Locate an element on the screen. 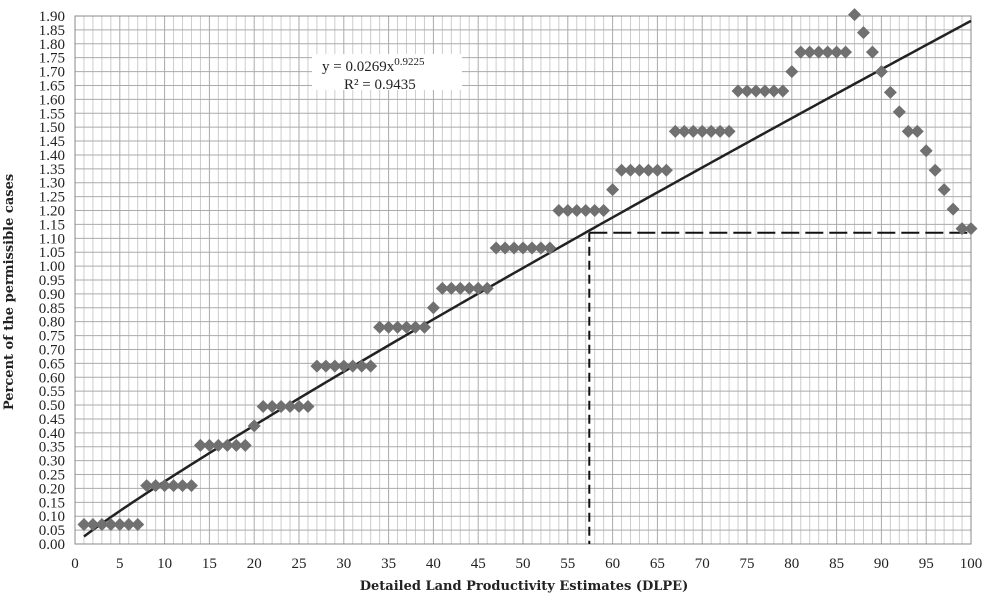  equation-box-background is located at coordinates (387, 72).